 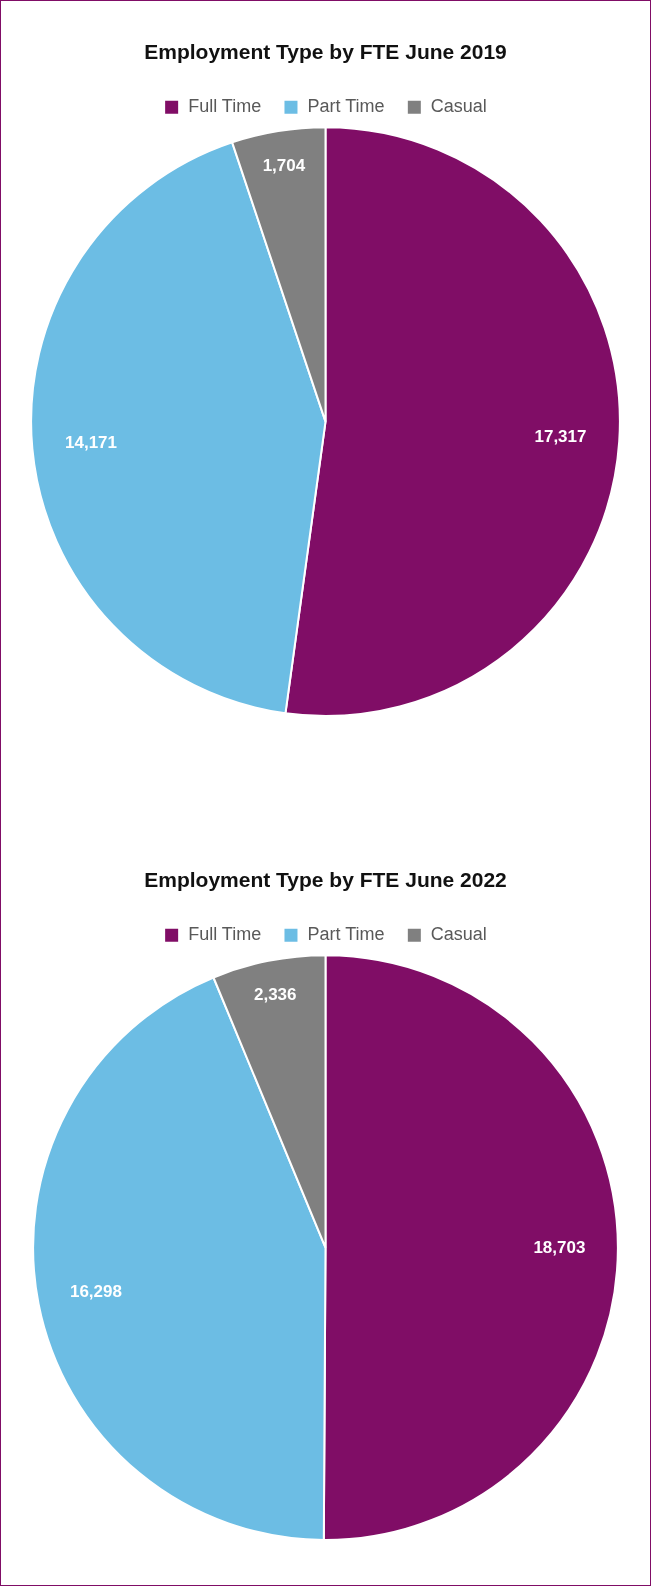 What do you see at coordinates (325, 880) in the screenshot?
I see `chart-title: Employment Type by FTE June 2022` at bounding box center [325, 880].